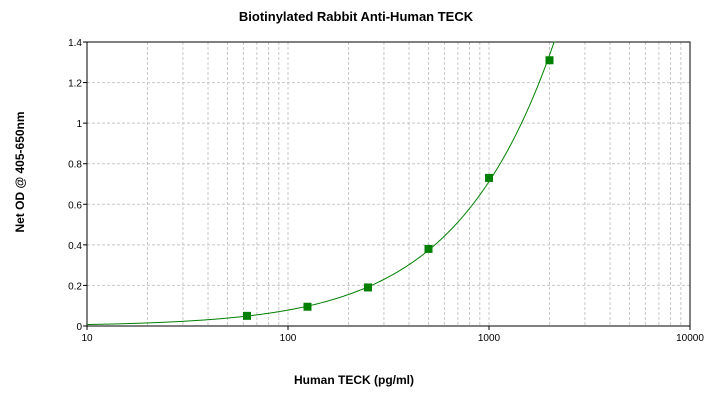  What do you see at coordinates (20, 171) in the screenshot?
I see `y-axis-label: Net OD @ 405-650nm` at bounding box center [20, 171].